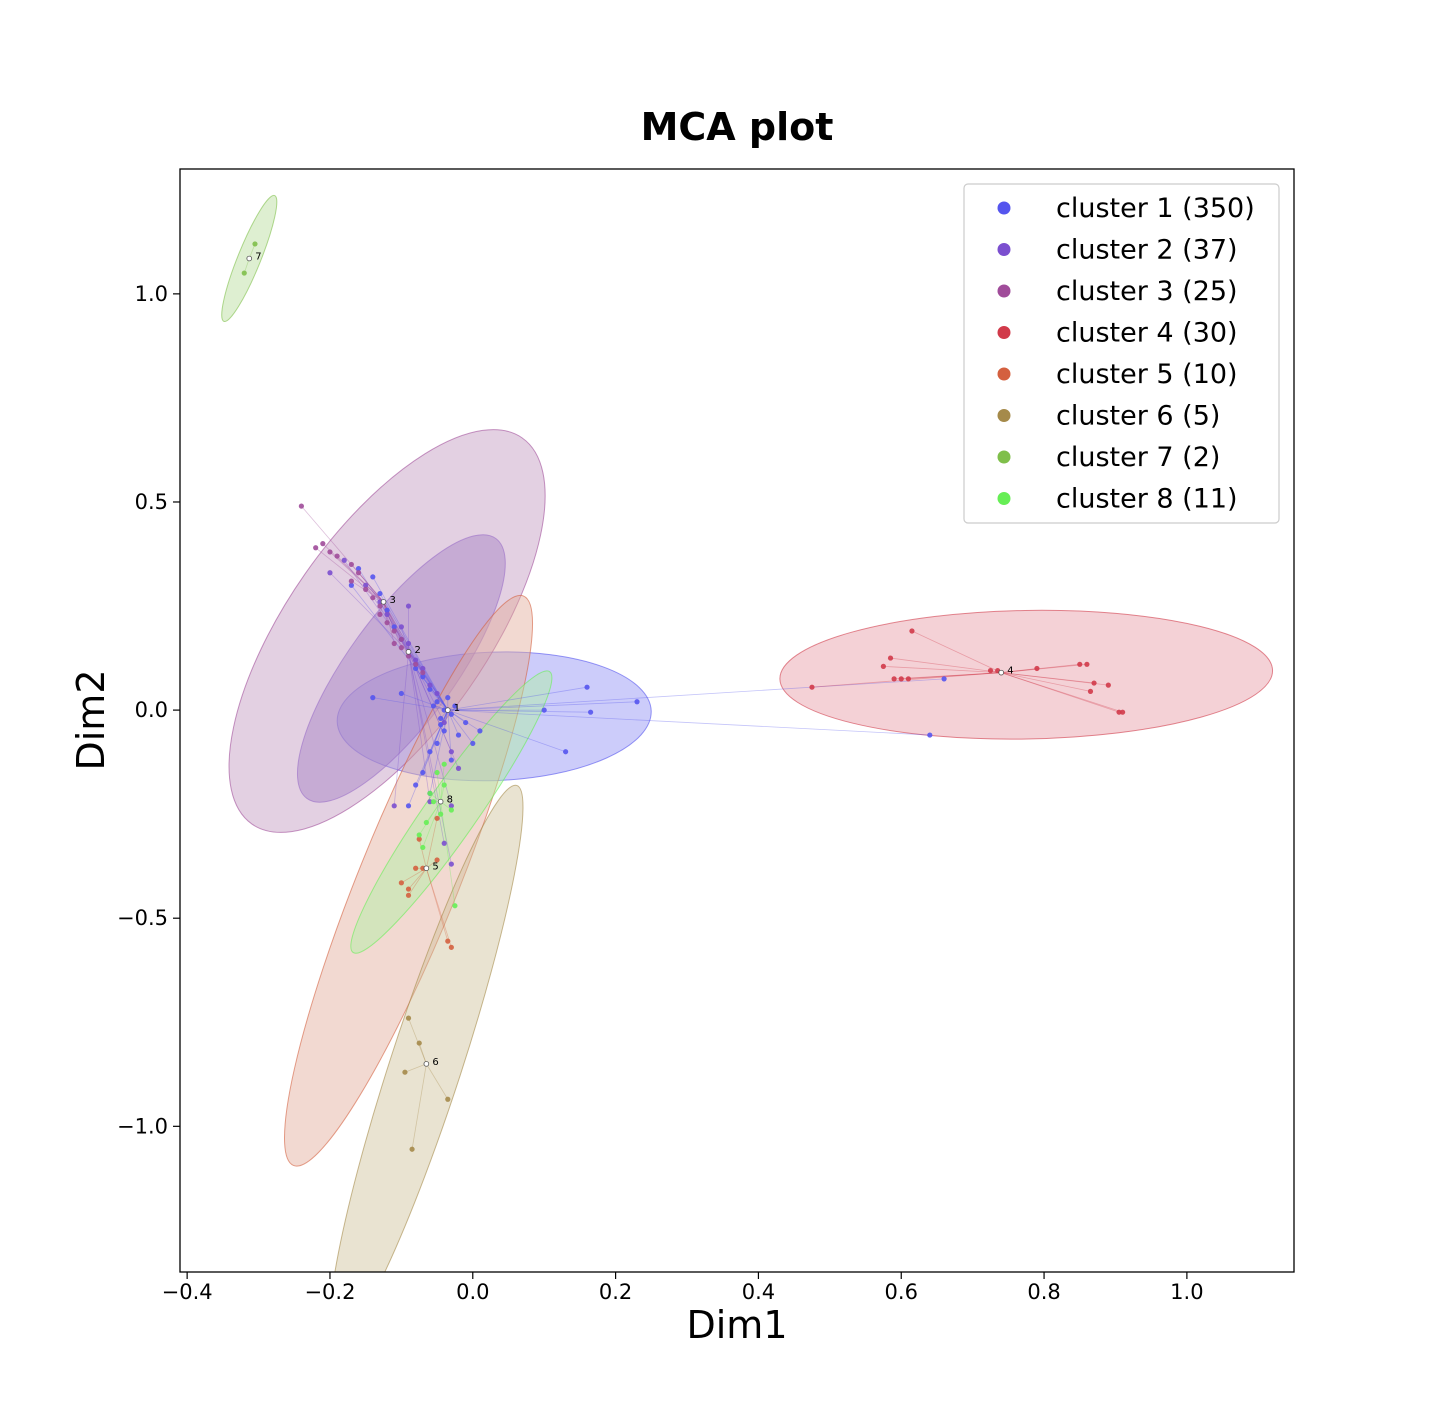  Describe the element at coordinates (432, 824) in the screenshot. I see `cluster-8-link` at that location.